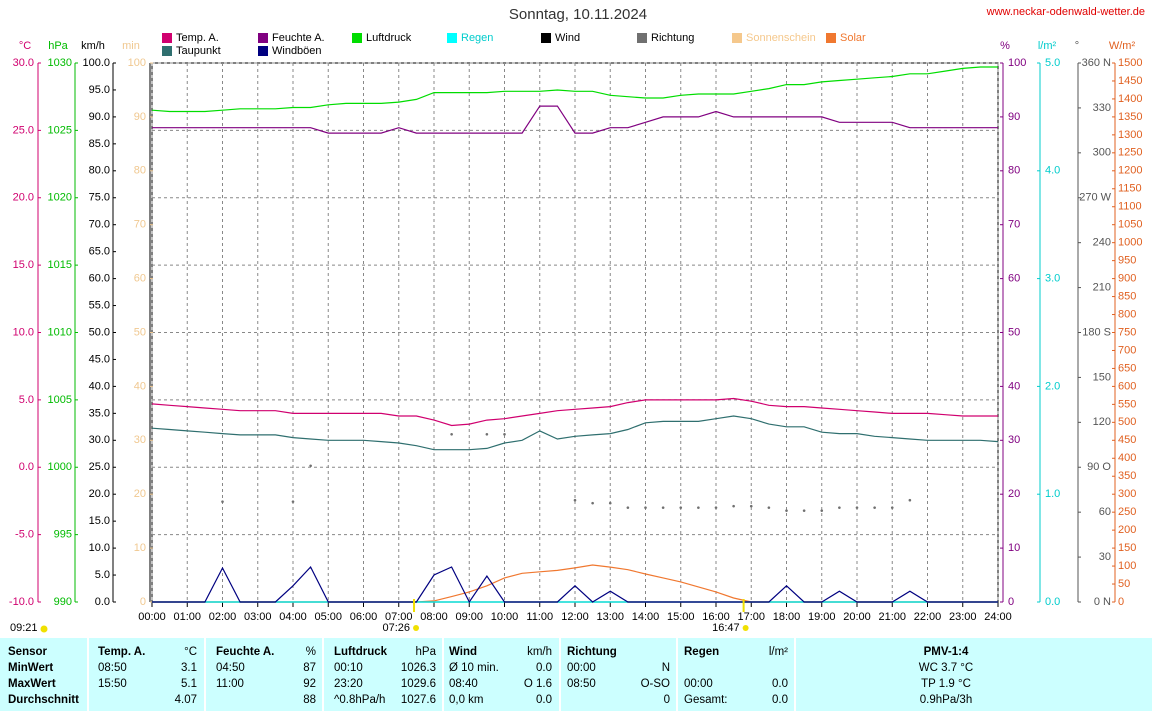  Describe the element at coordinates (21, 602) in the screenshot. I see `y-tick-label: -10.0` at that location.